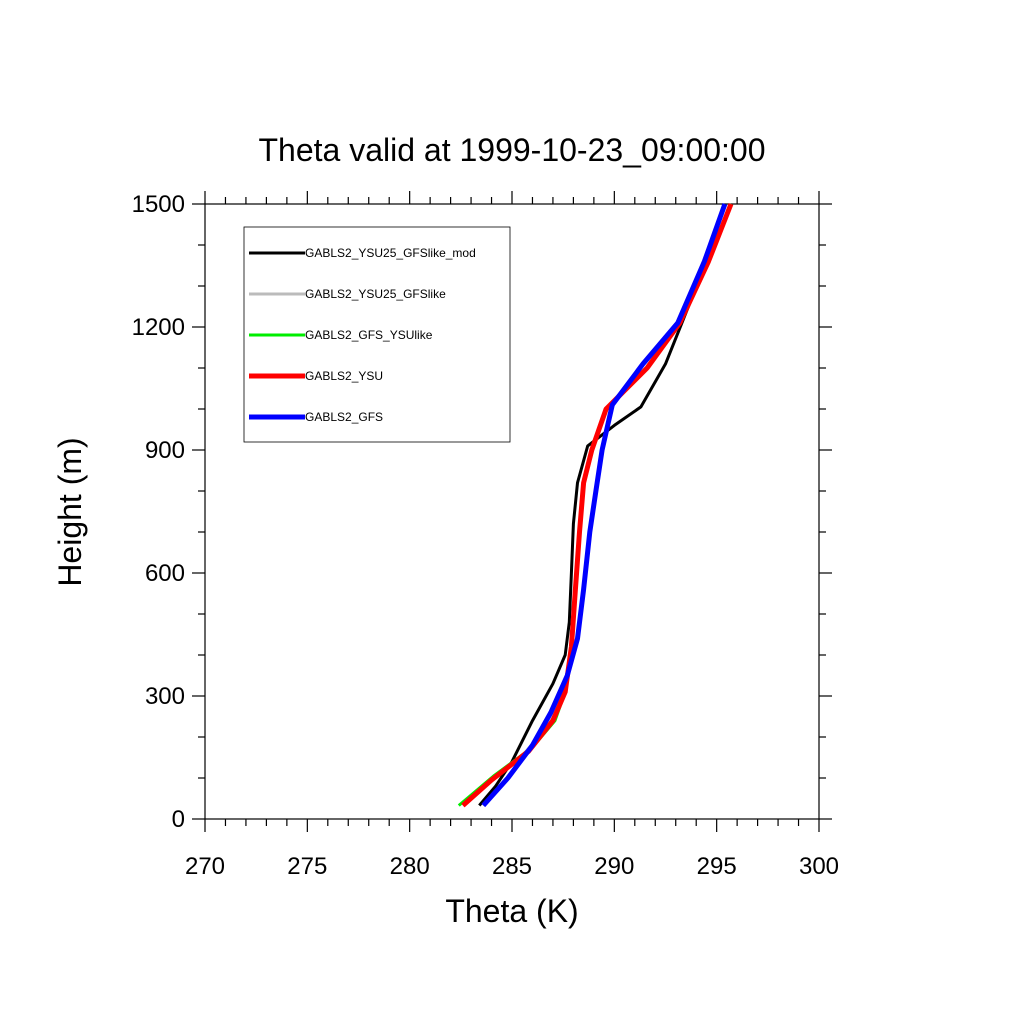 The width and height of the screenshot is (1024, 1024). What do you see at coordinates (165, 696) in the screenshot?
I see `y-tick-label: 300` at bounding box center [165, 696].